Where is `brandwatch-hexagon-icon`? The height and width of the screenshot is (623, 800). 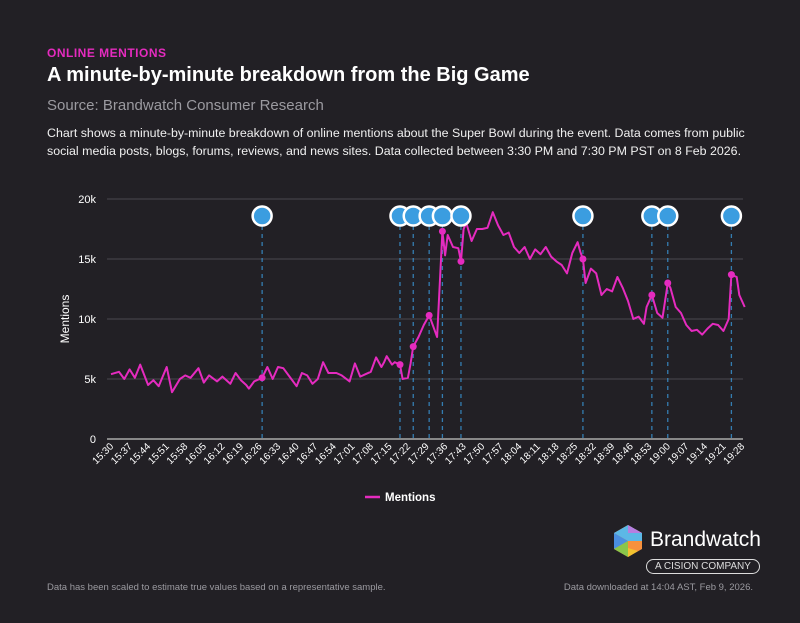
brandwatch-hexagon-icon is located at coordinates (628, 541).